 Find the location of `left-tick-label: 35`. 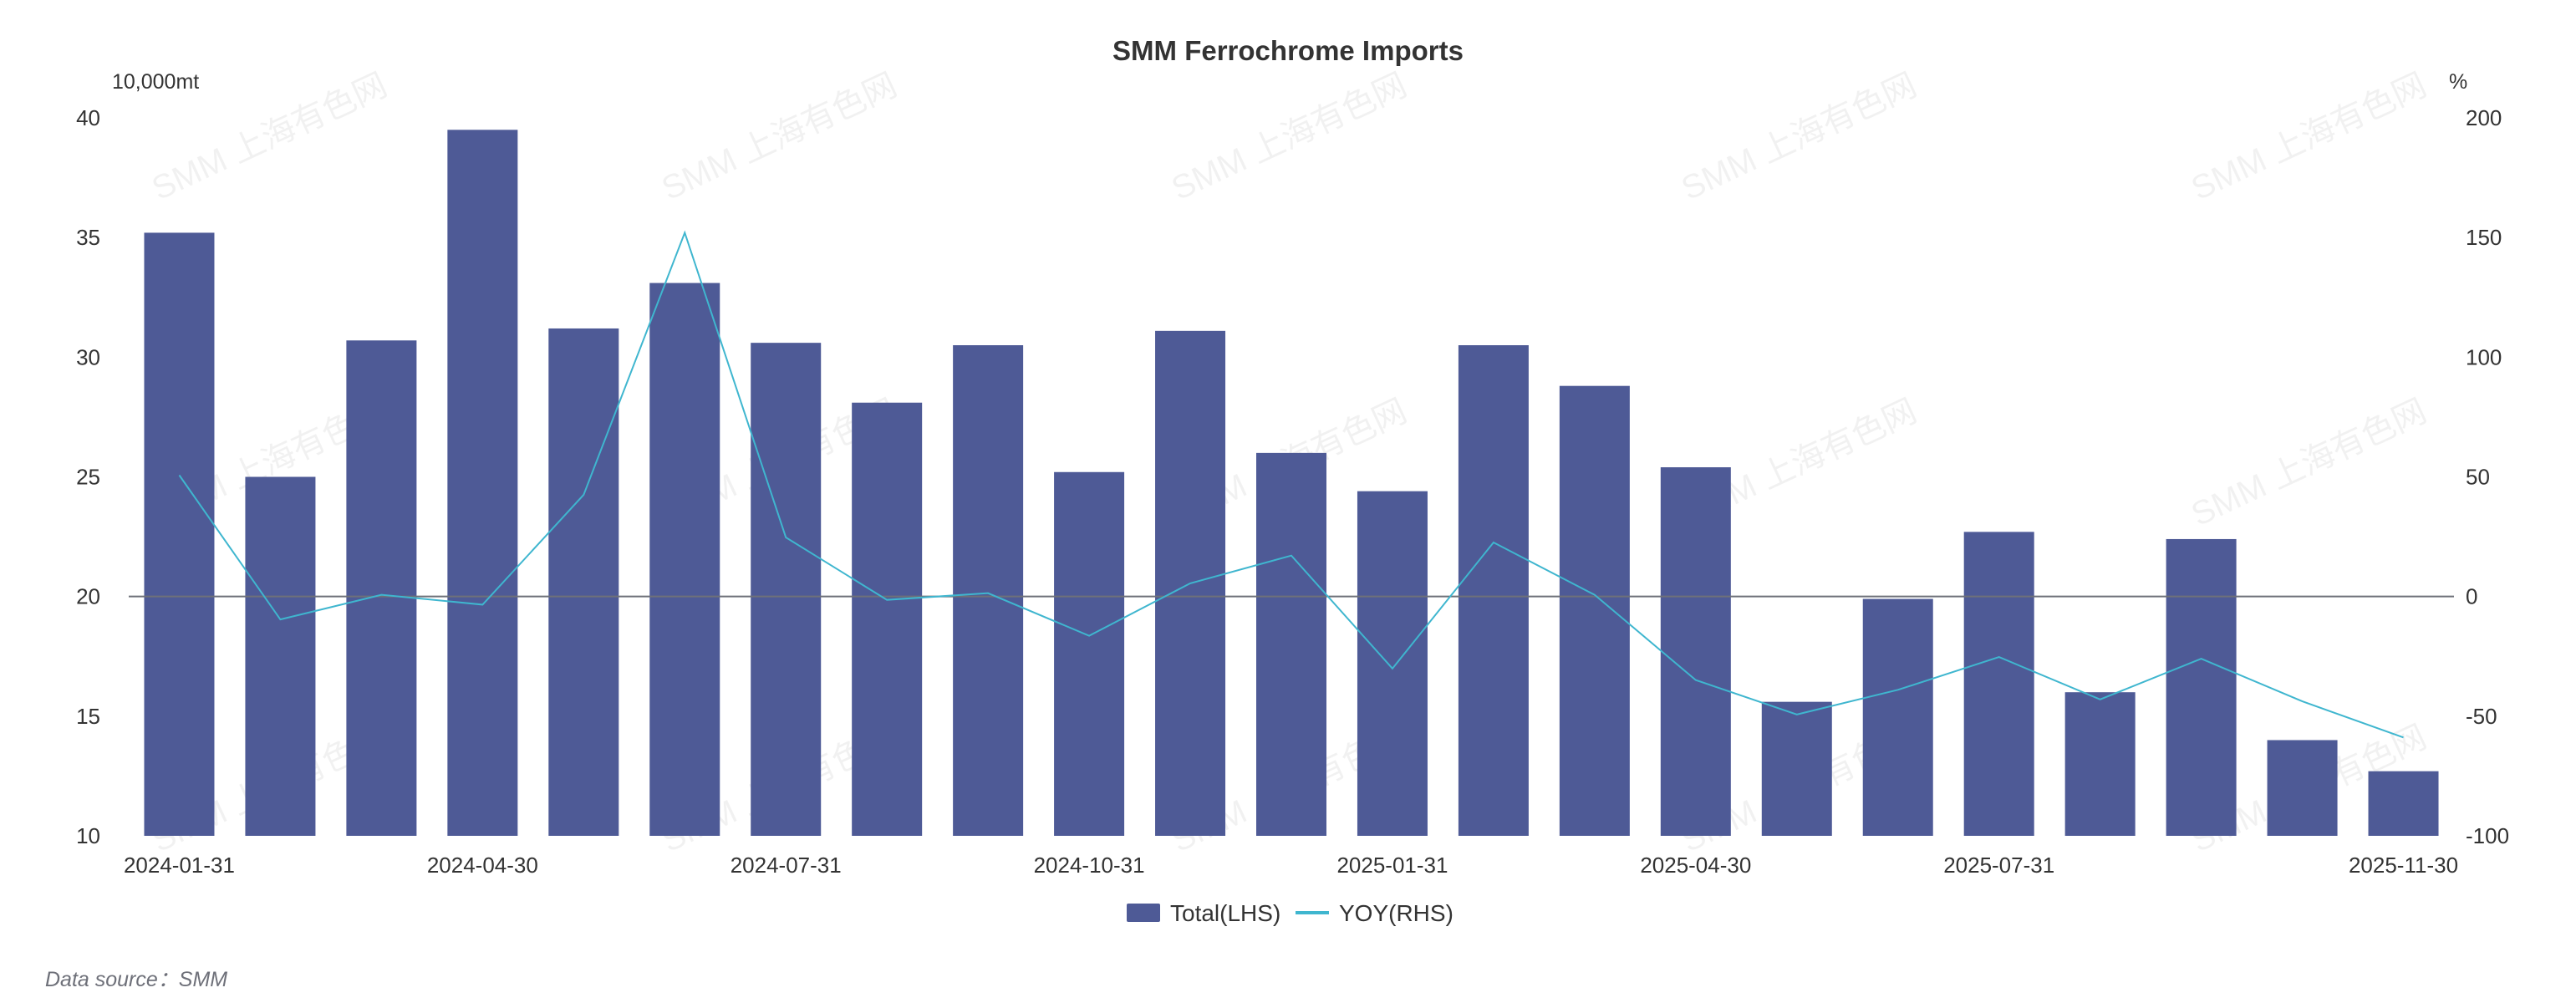

left-tick-label: 35 is located at coordinates (88, 238).